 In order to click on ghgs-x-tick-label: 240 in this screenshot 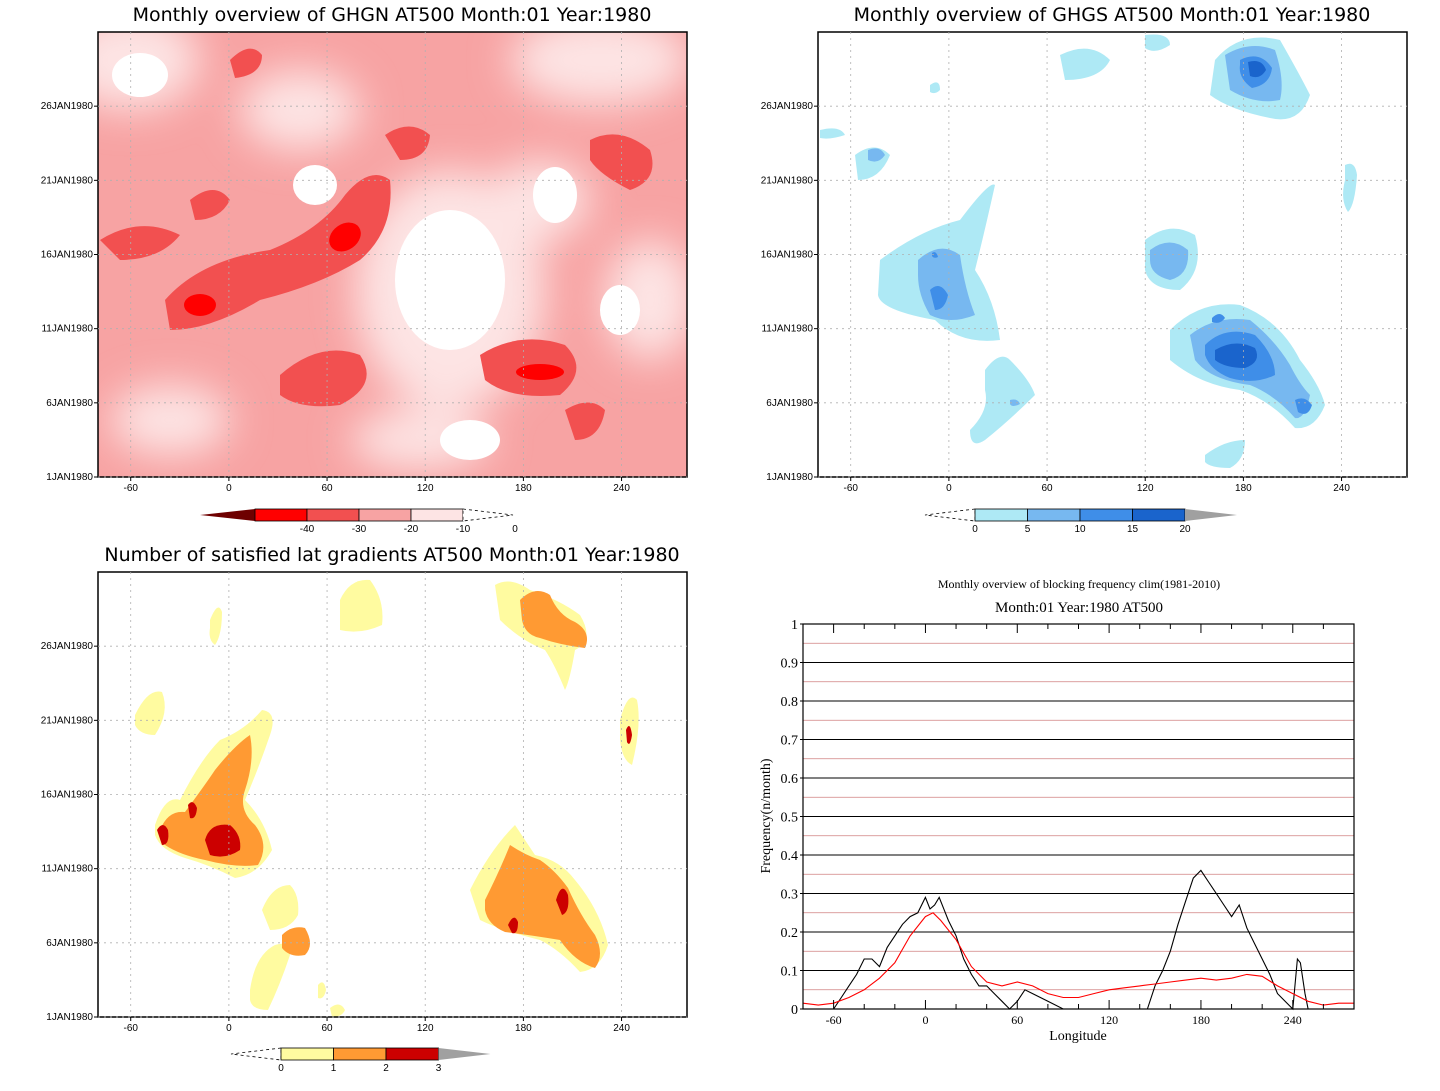, I will do `click(1341, 488)`.